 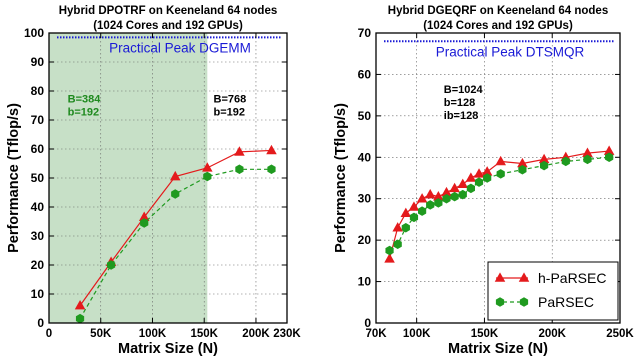 I want to click on annotation-text: B=384, so click(x=85, y=100).